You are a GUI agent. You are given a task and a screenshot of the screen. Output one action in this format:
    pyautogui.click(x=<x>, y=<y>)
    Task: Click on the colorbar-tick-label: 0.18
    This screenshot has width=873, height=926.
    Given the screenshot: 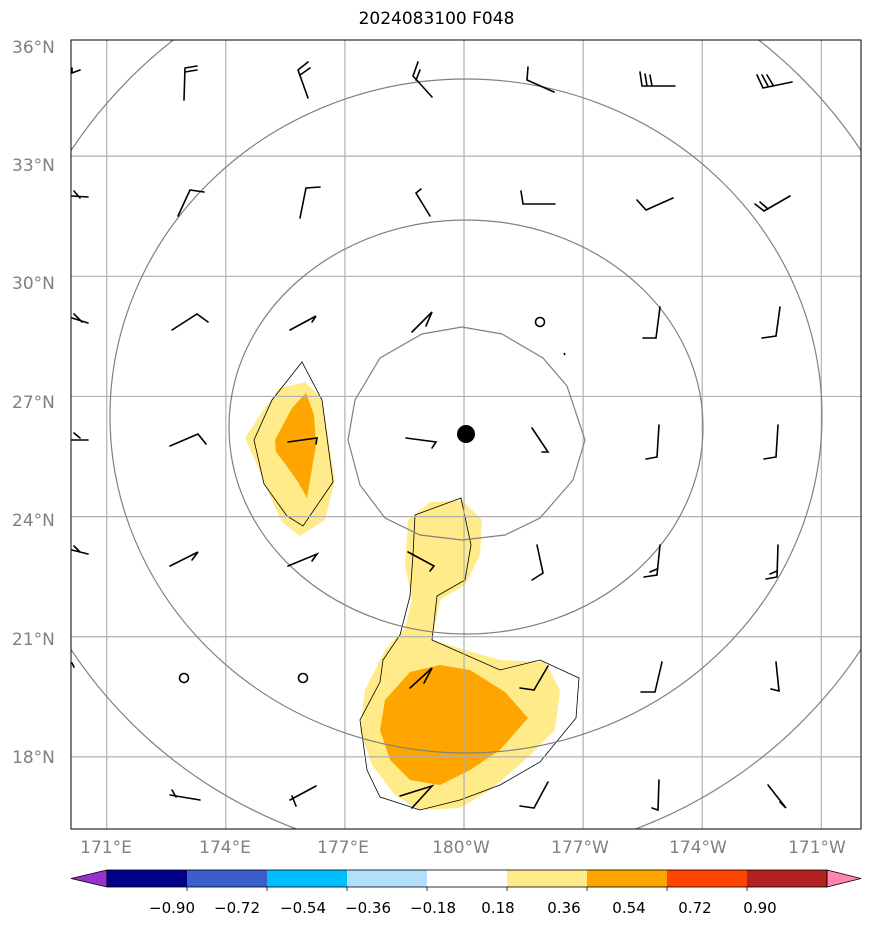 What is the action you would take?
    pyautogui.click(x=497, y=908)
    